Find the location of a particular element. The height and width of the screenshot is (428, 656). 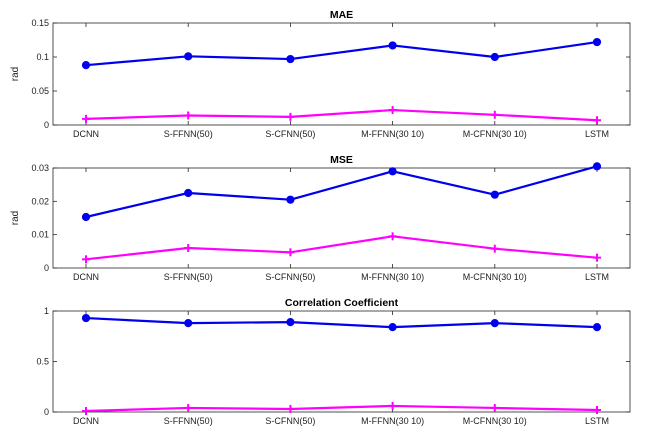

y-tick-label: 0.15 is located at coordinates (40, 23).